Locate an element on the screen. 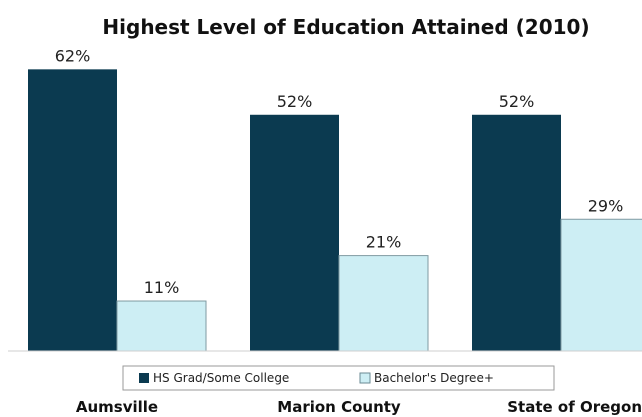 This screenshot has height=417, width=642. category-label-marion-county: Marion County is located at coordinates (339, 407).